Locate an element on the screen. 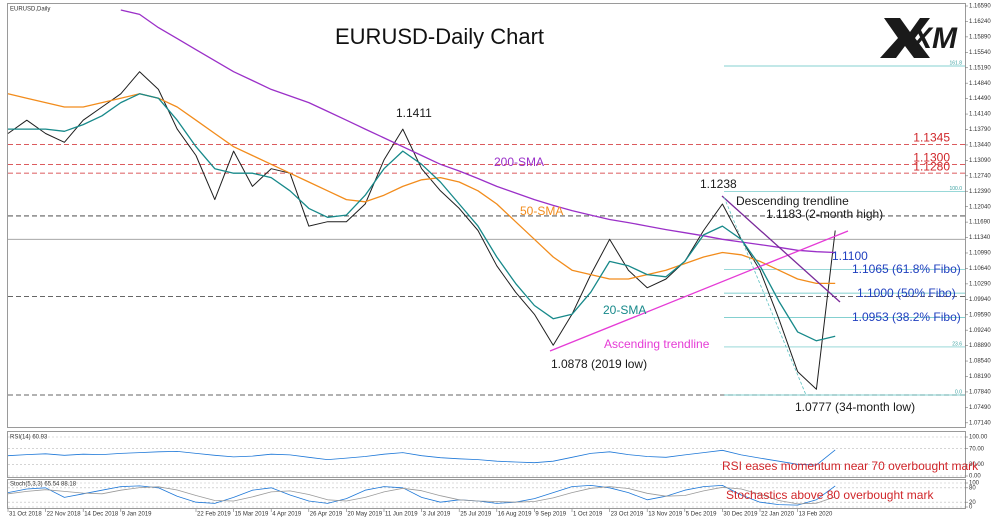 The height and width of the screenshot is (519, 1000). y-tick-label: 1.10990 is located at coordinates (980, 254).